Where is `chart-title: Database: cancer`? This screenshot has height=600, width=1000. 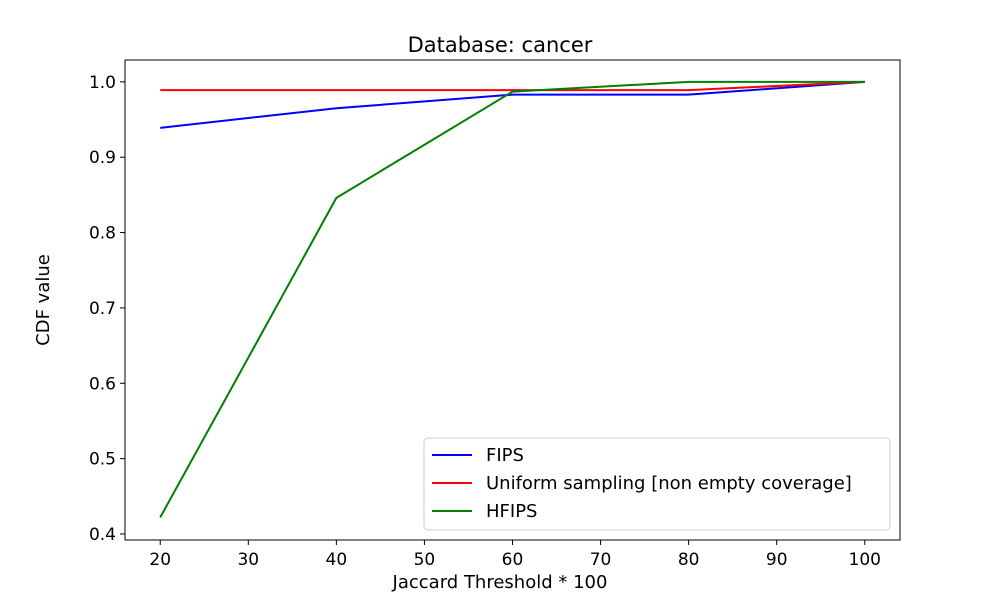 chart-title: Database: cancer is located at coordinates (500, 45).